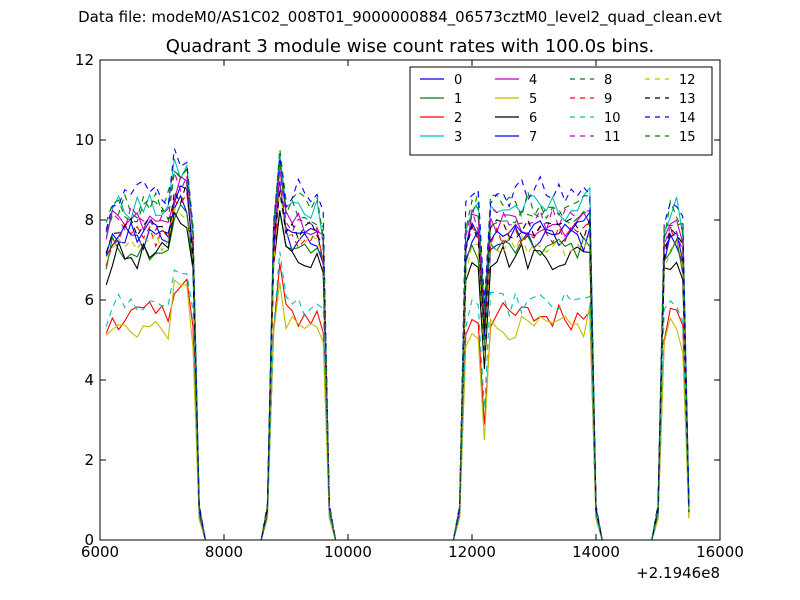 Image resolution: width=800 pixels, height=600 pixels. Describe the element at coordinates (224, 552) in the screenshot. I see `x-tick-label: 8000` at that location.